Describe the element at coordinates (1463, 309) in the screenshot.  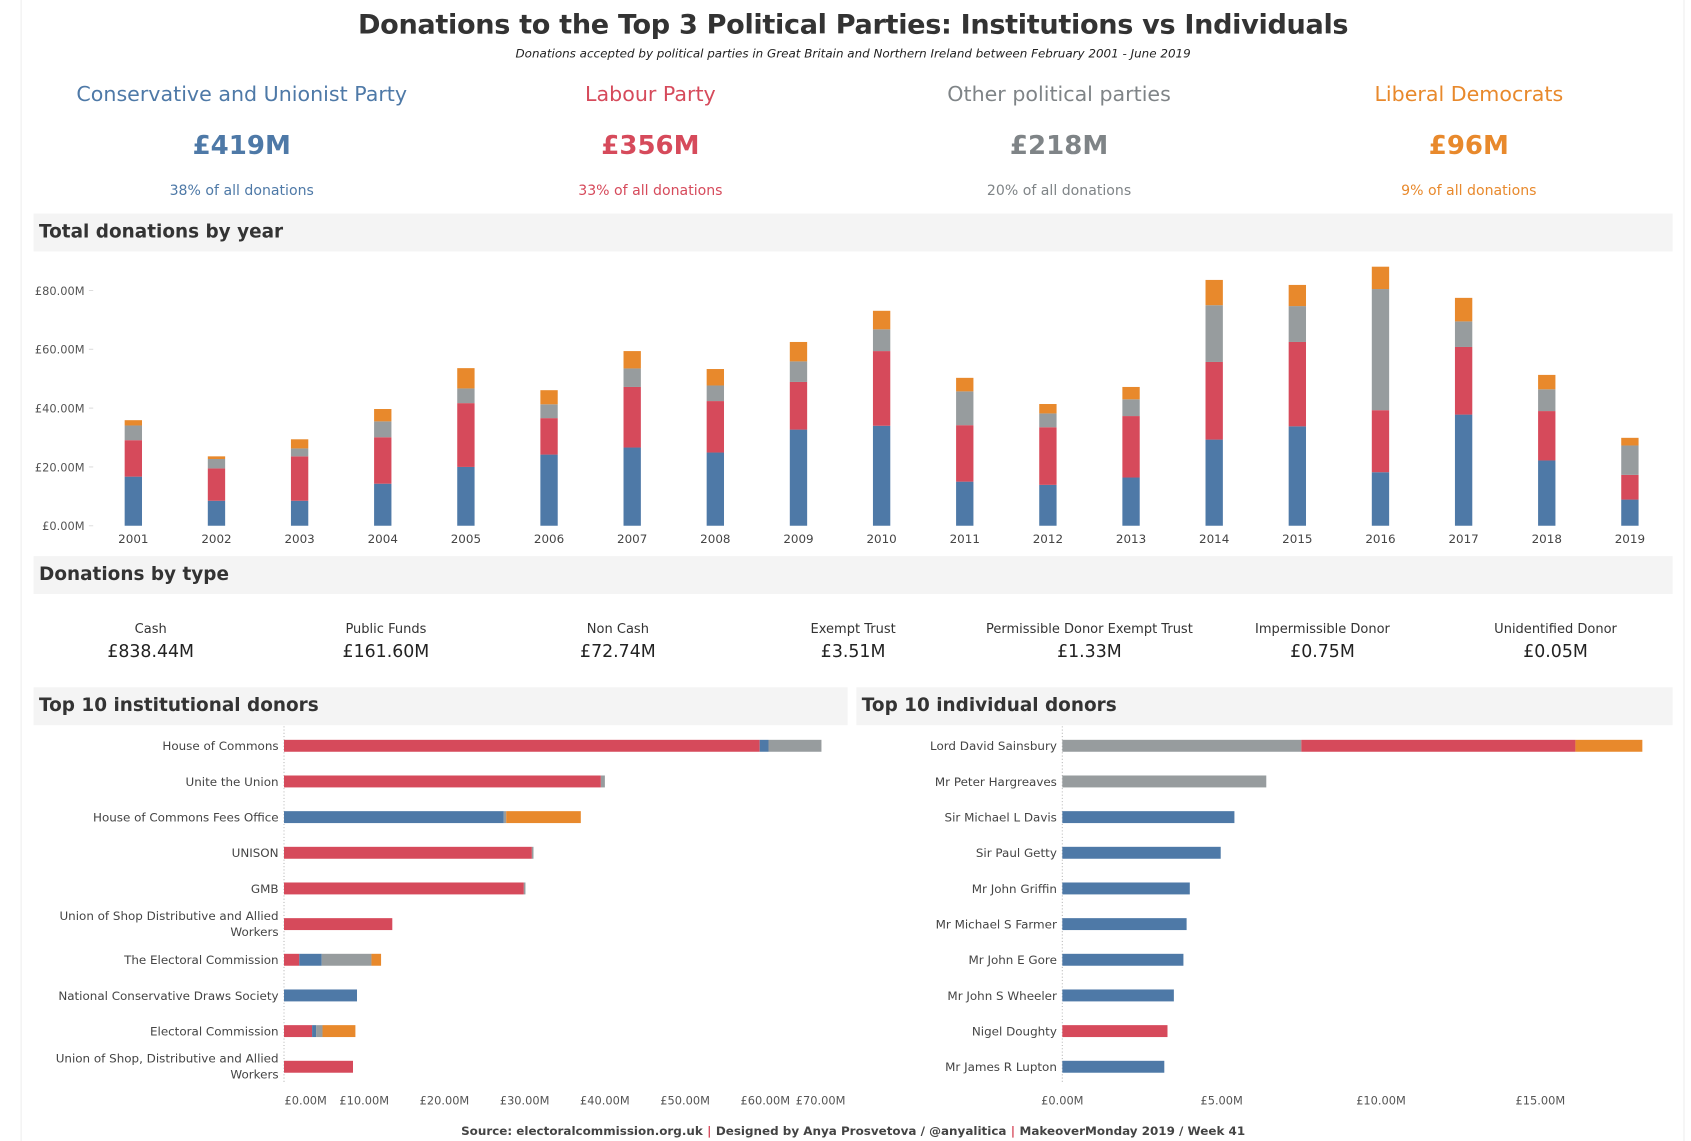
I see `bar-2017-libdem` at that location.